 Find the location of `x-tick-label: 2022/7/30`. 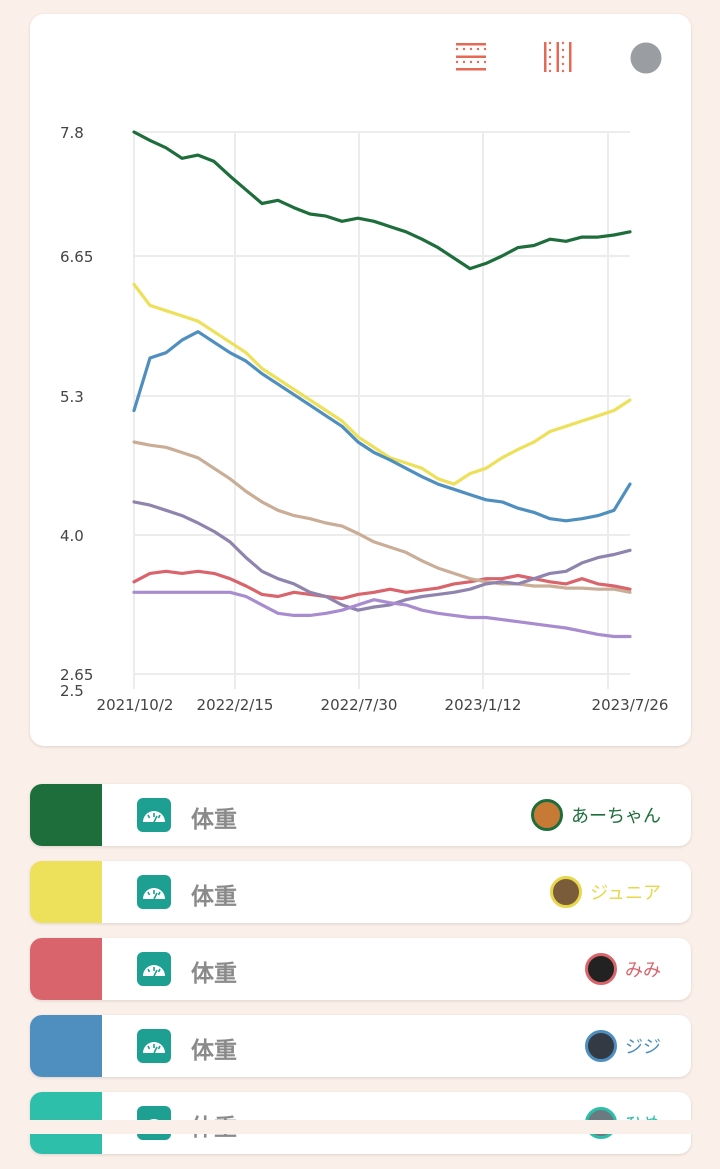

x-tick-label: 2022/7/30 is located at coordinates (359, 705).